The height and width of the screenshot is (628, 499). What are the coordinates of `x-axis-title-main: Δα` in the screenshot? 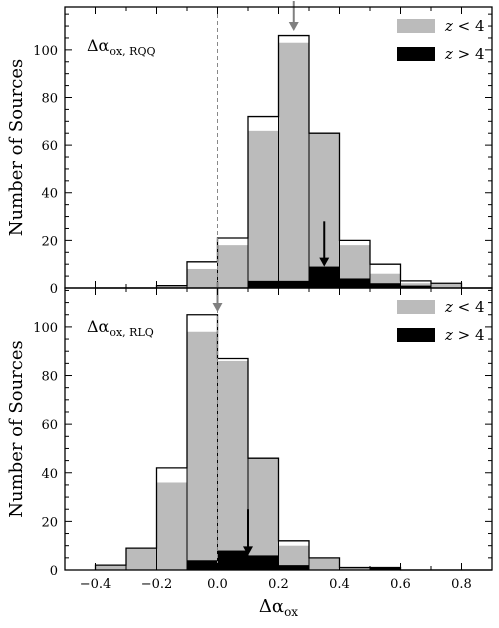 It's located at (271, 606).